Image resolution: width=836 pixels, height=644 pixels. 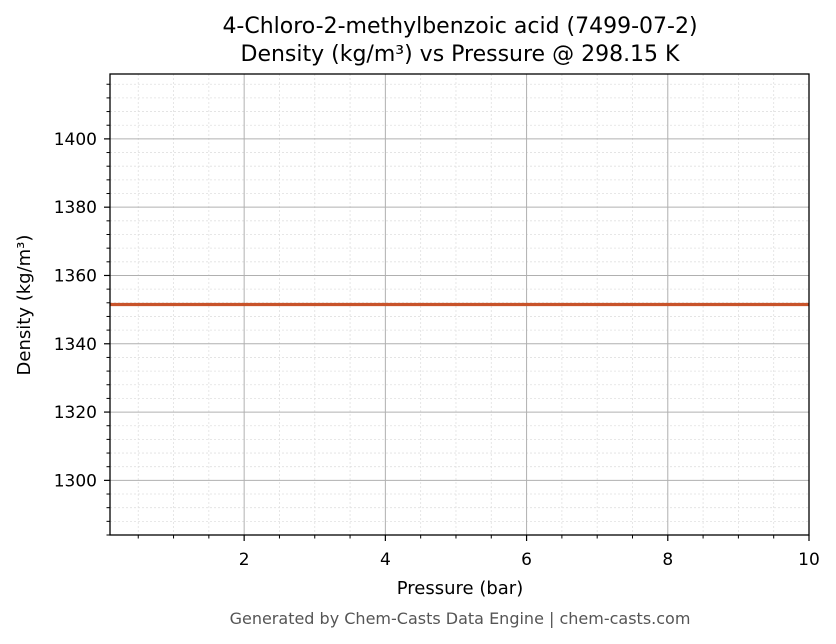 What do you see at coordinates (478, 552) in the screenshot?
I see `x-axis-ticks: 2 4 6 8 10` at bounding box center [478, 552].